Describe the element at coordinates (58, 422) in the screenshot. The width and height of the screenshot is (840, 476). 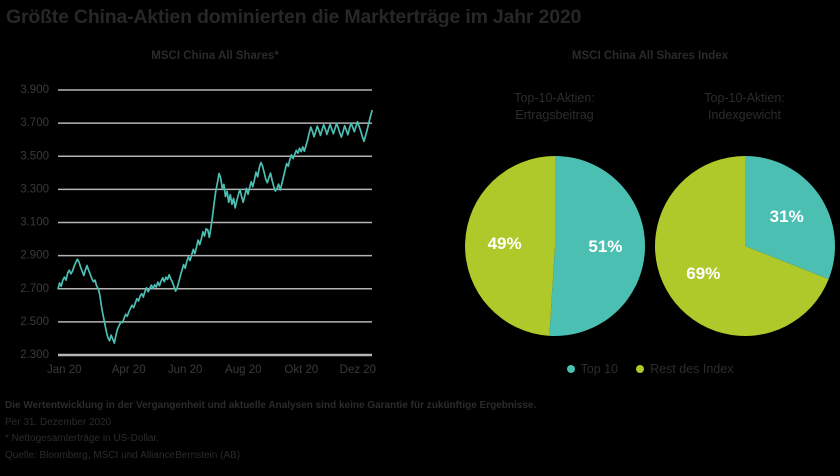
I see `footnote-line: Per 31. Dezember 2020` at that location.